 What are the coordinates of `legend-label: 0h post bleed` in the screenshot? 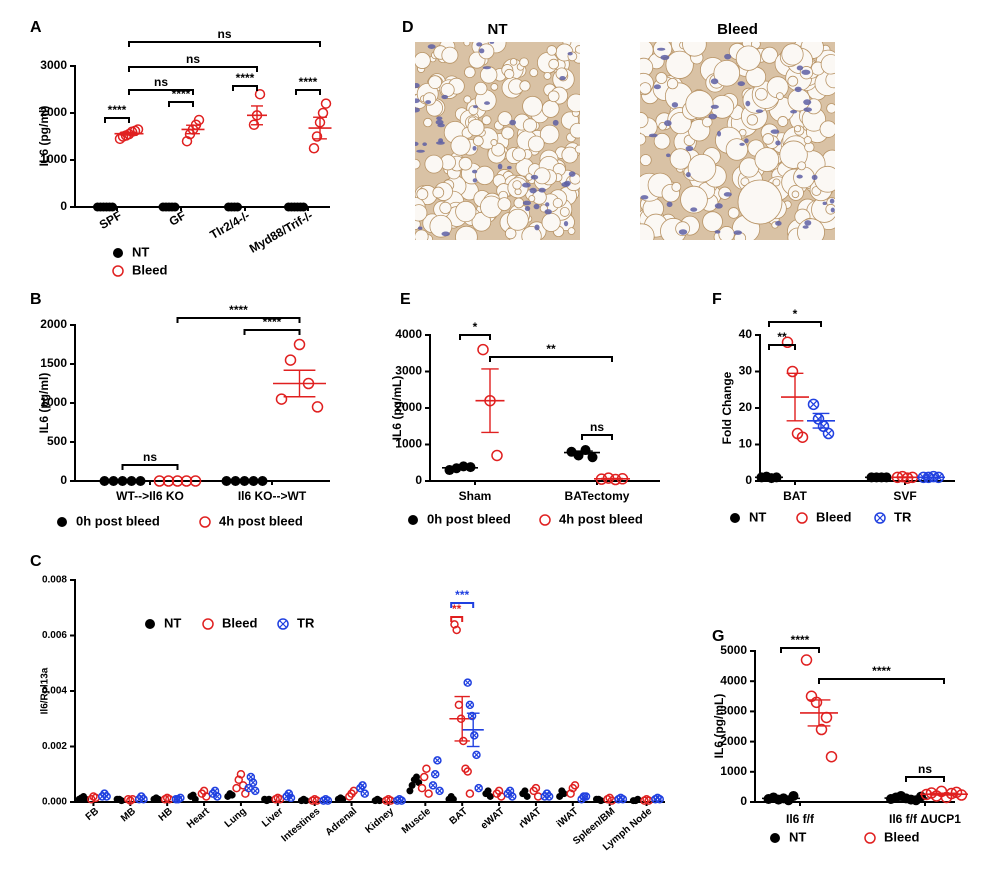 It's located at (469, 518).